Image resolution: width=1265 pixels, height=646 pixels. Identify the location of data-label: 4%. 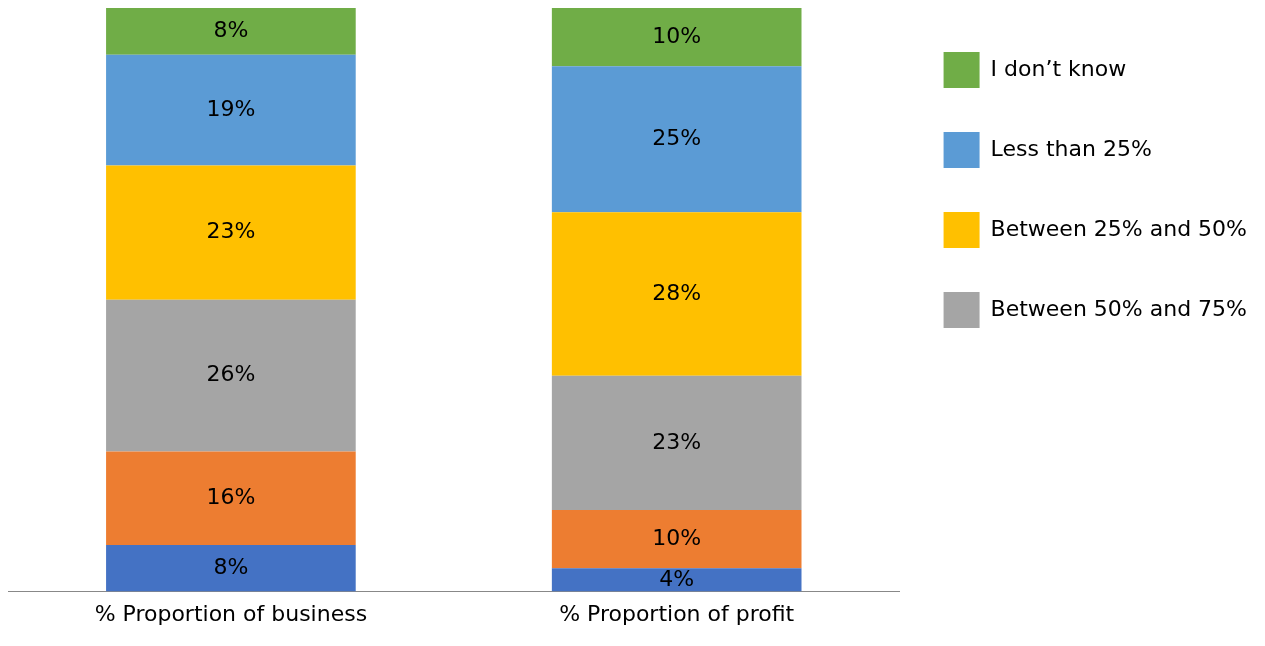
(677, 578).